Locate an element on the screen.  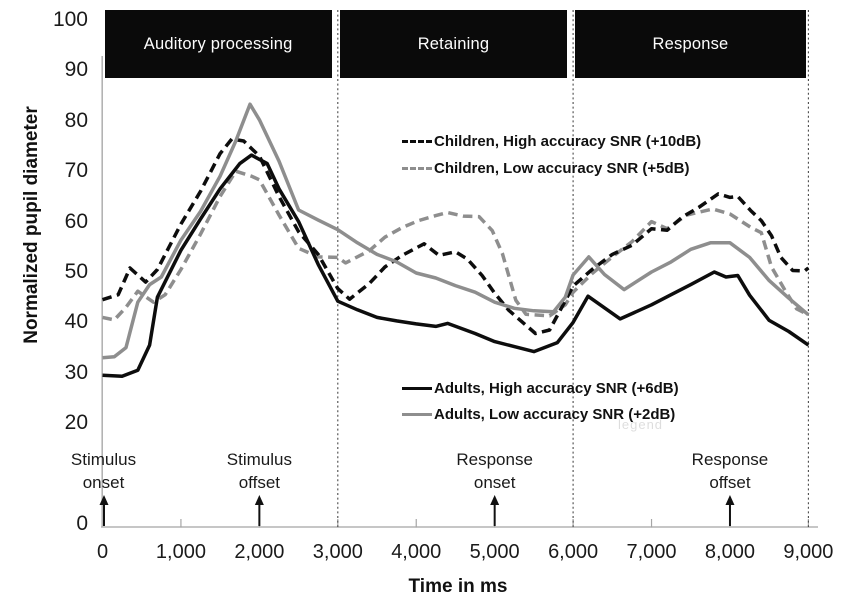
legend-item-adults_low: Adults, Low accuracy SNR (+2dB) is located at coordinates (538, 414).